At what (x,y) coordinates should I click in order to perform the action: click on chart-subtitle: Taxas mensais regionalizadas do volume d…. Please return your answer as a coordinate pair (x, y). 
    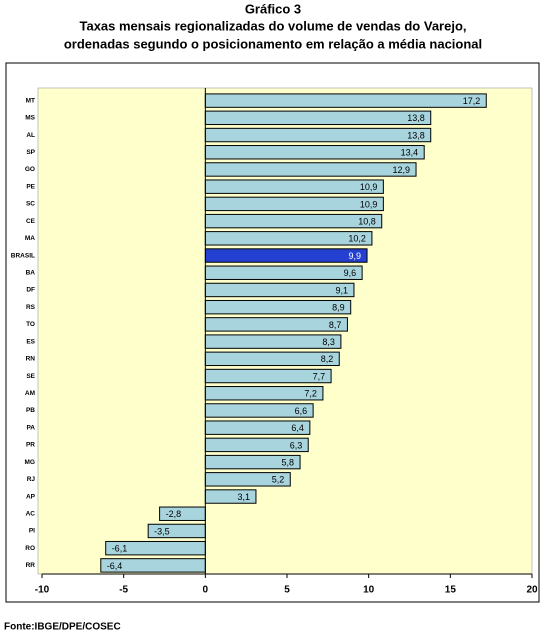
    Looking at the image, I should click on (272, 25).